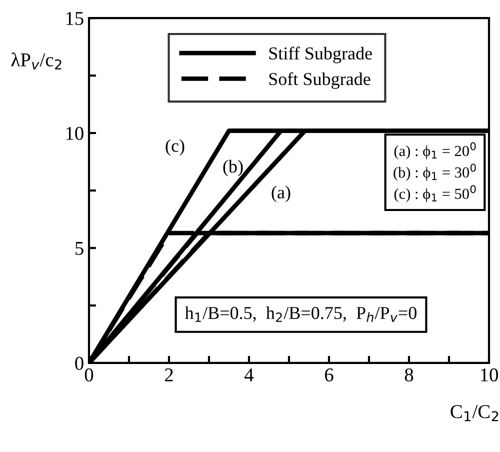 The image size is (500, 452). Describe the element at coordinates (435, 172) in the screenshot. I see `text: (a) : ϕ$_{1}$ = 20$^{0}$ (b) : ϕ$_{1}$ = 30$^{0}$ (c) : ϕ$_{1}$ = 50$^{0}$` at that location.